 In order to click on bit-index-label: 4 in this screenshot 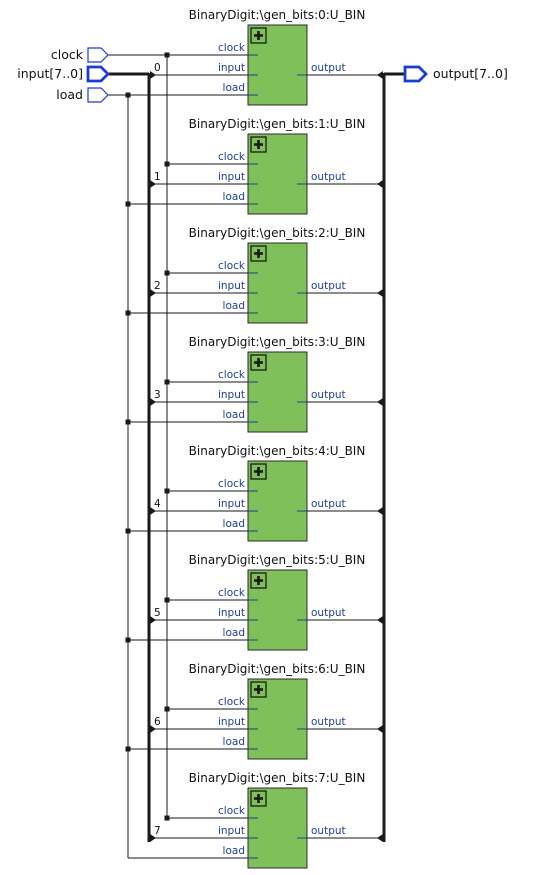, I will do `click(157, 504)`.